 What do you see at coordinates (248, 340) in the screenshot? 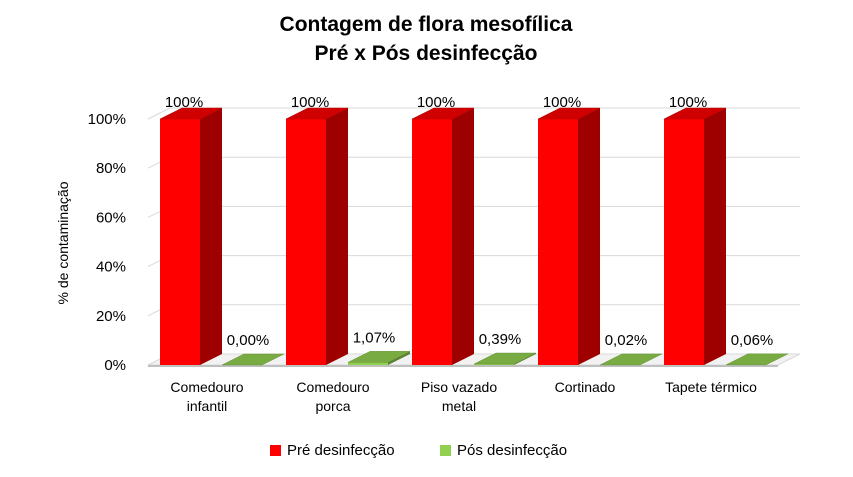
I see `data-label: 0,00%` at bounding box center [248, 340].